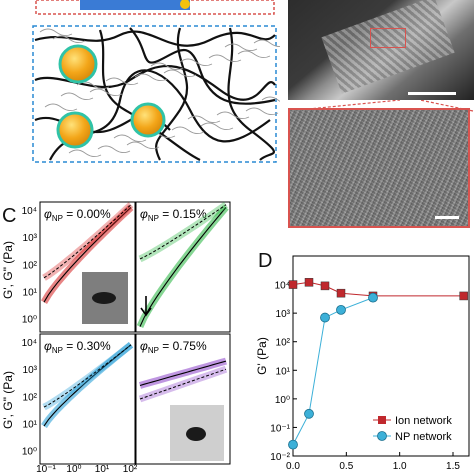  What do you see at coordinates (173, 215) in the screenshot?
I see `subplot-label: φNP = 0.15%` at bounding box center [173, 215].